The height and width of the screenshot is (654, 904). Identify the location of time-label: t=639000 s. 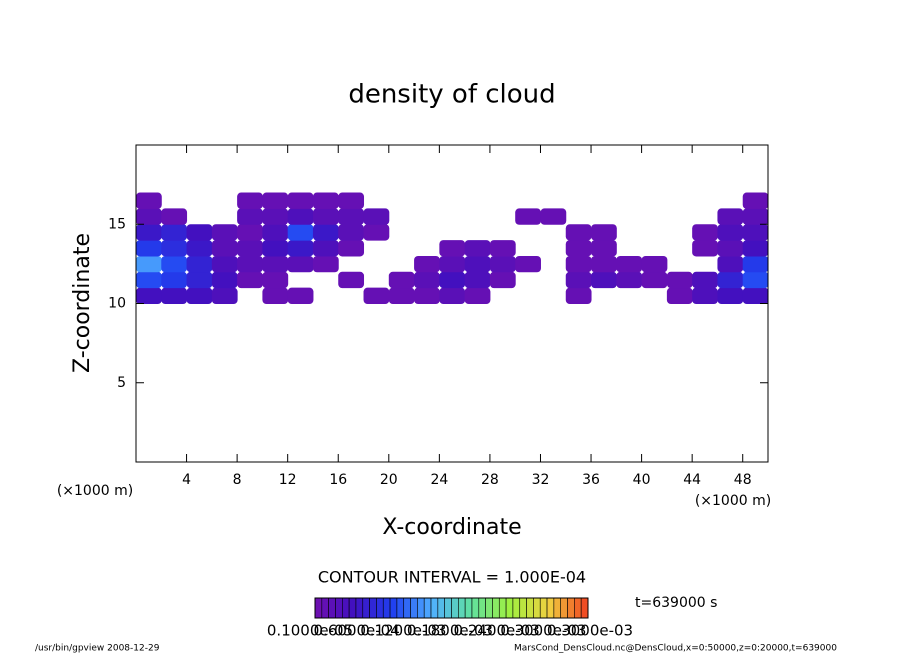
(676, 603).